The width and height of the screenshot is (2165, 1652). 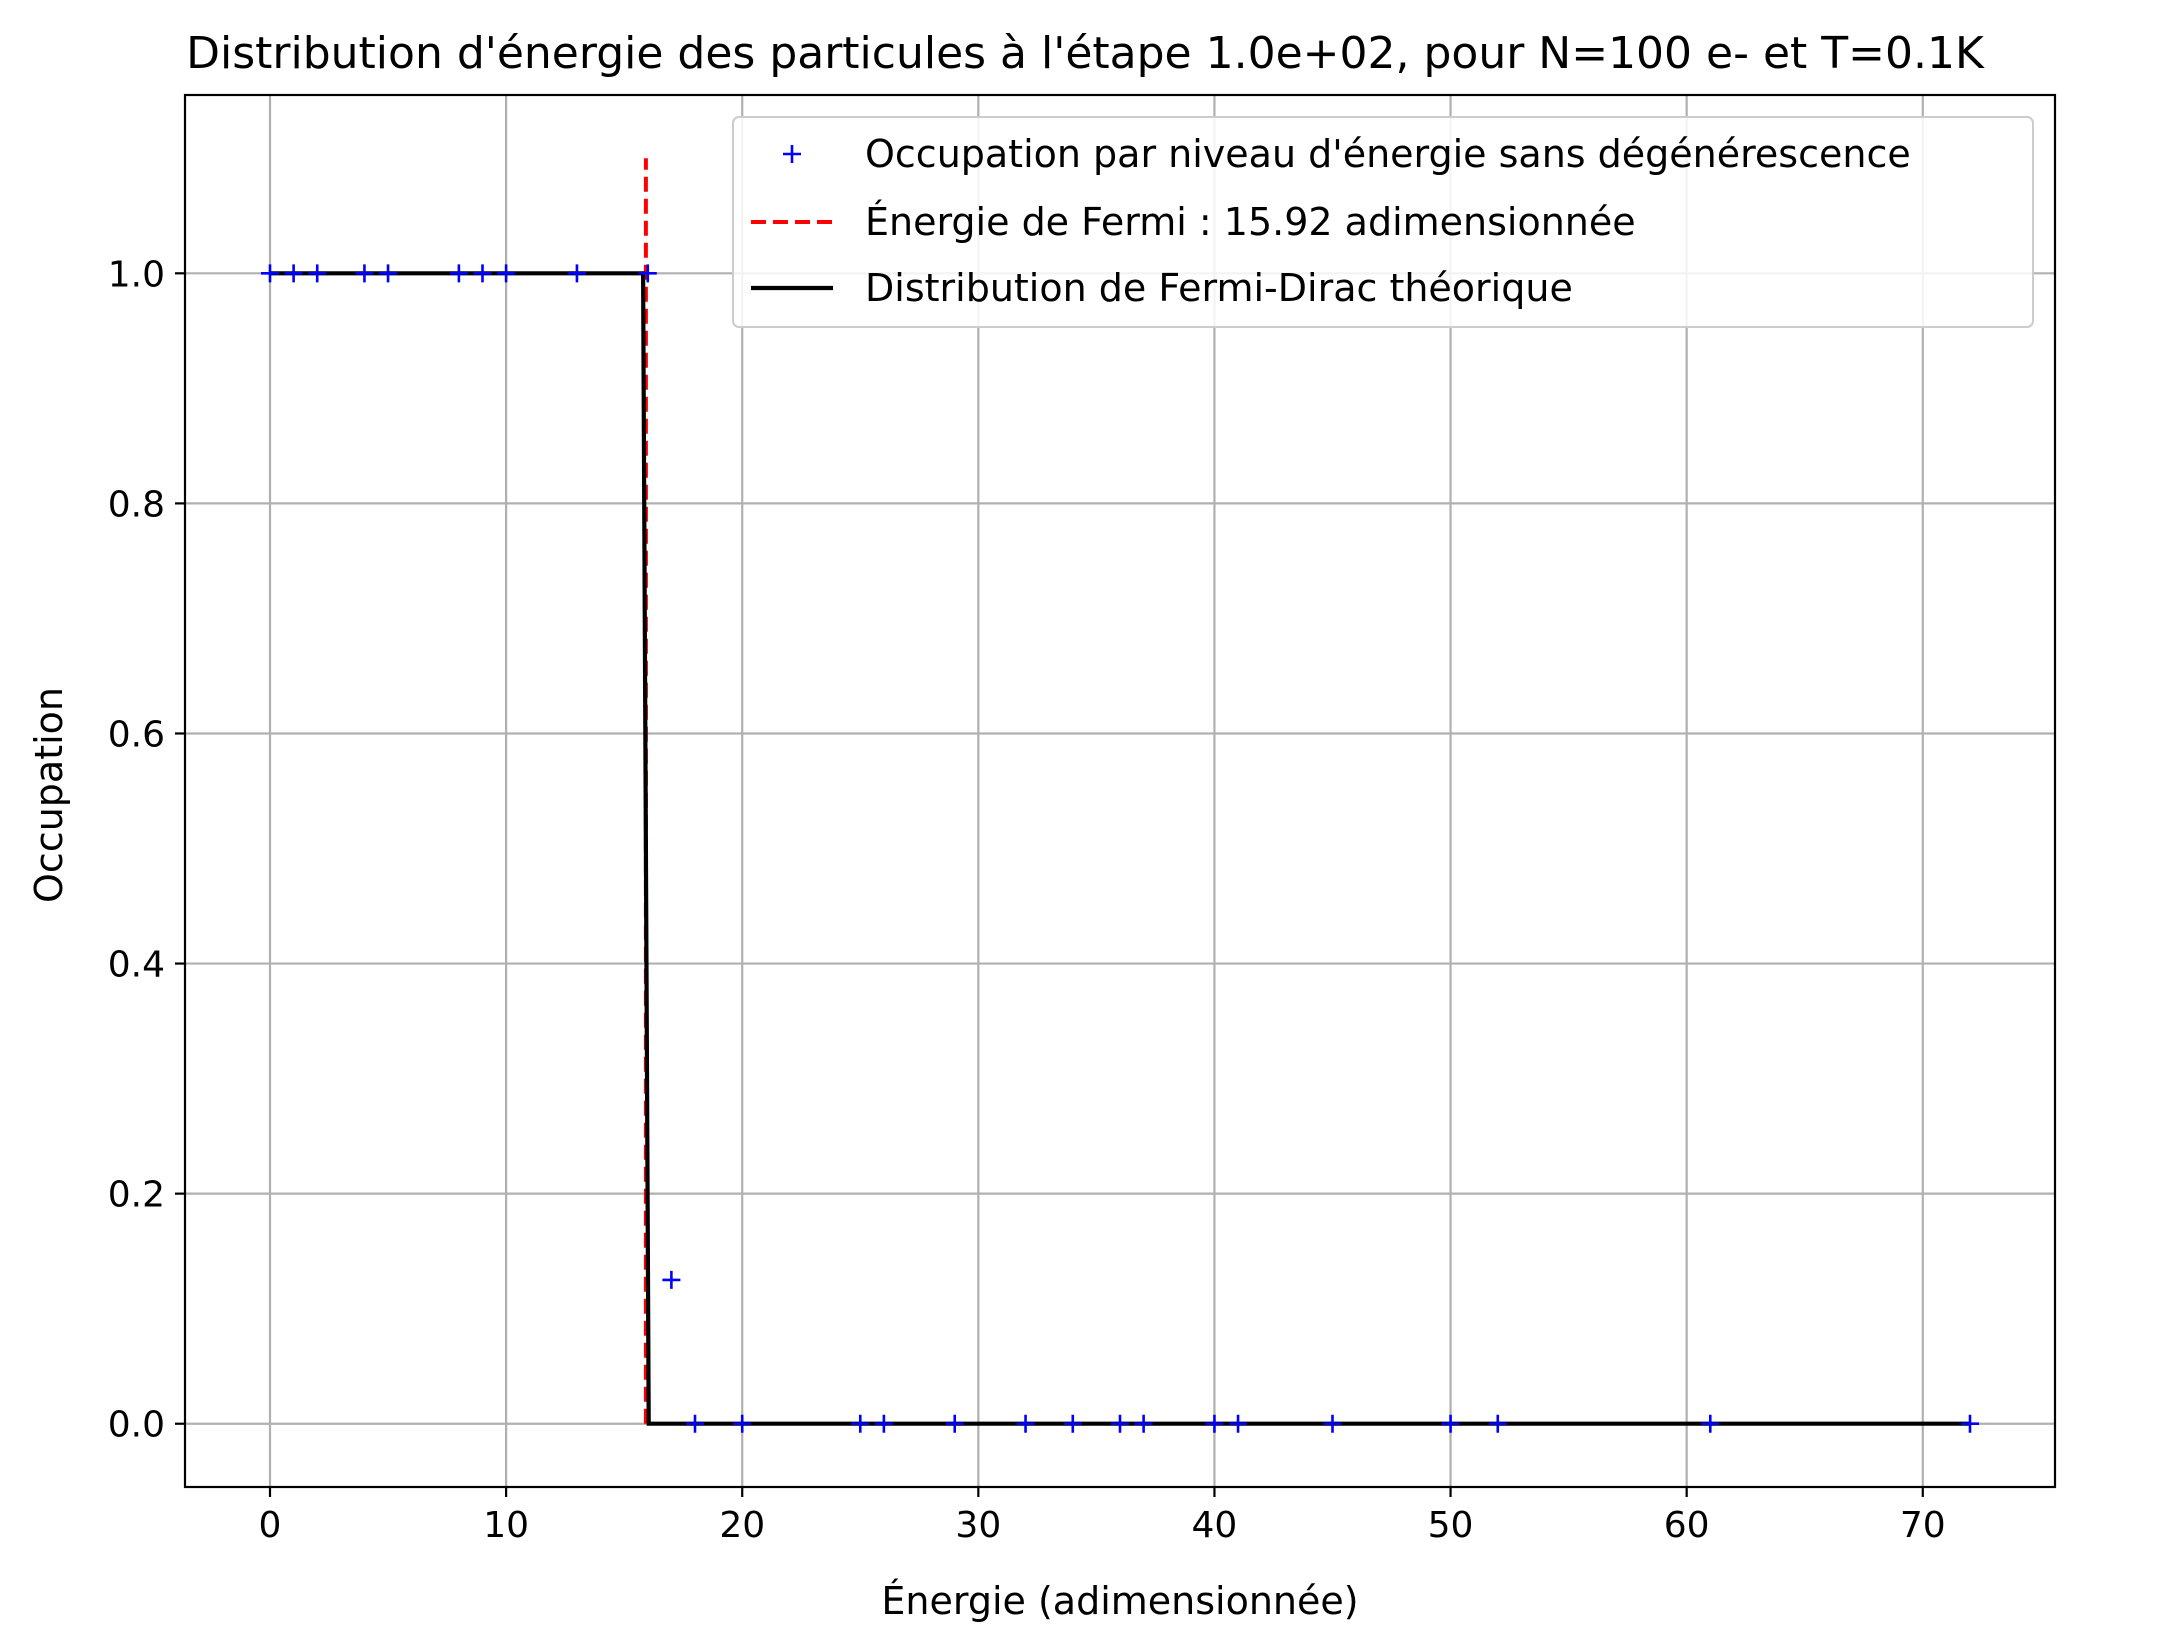 What do you see at coordinates (978, 1525) in the screenshot?
I see `x-tick-label: 30` at bounding box center [978, 1525].